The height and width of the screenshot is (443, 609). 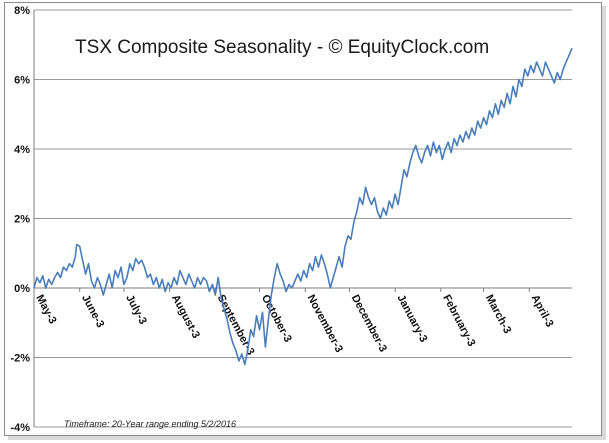 What do you see at coordinates (22, 289) in the screenshot?
I see `y-tick-label: 0%` at bounding box center [22, 289].